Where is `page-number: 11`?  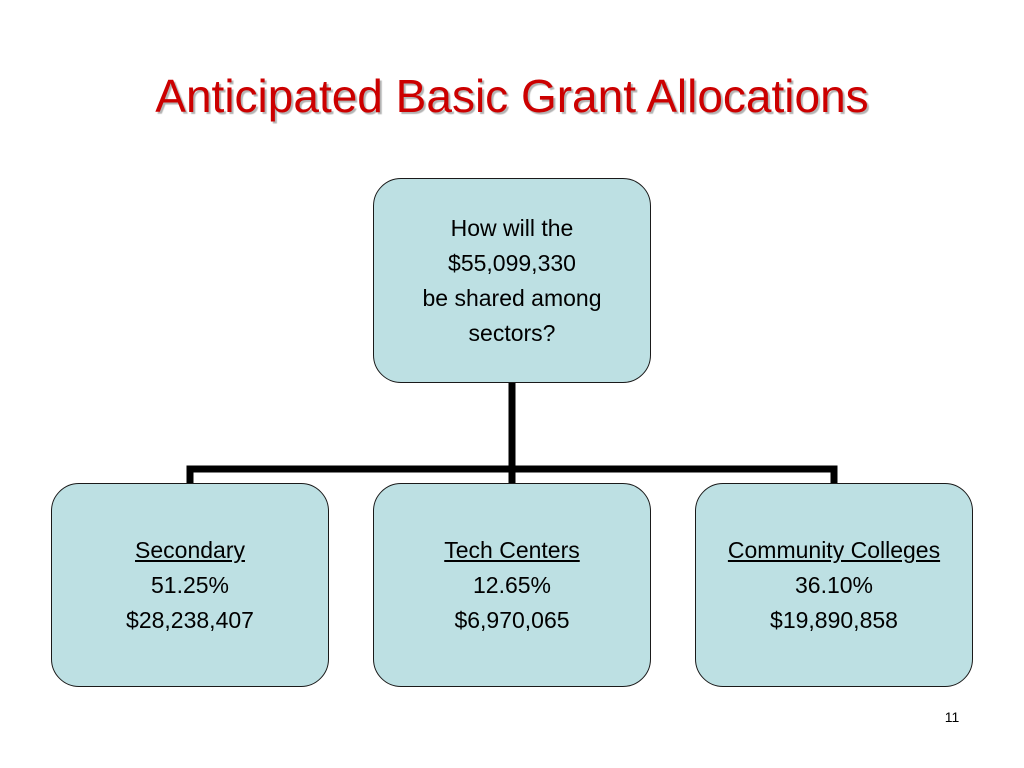 page-number: 11 is located at coordinates (952, 717).